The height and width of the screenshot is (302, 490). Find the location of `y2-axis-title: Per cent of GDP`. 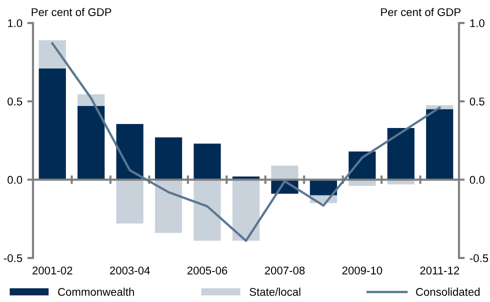

y2-axis-title: Per cent of GDP is located at coordinates (421, 12).